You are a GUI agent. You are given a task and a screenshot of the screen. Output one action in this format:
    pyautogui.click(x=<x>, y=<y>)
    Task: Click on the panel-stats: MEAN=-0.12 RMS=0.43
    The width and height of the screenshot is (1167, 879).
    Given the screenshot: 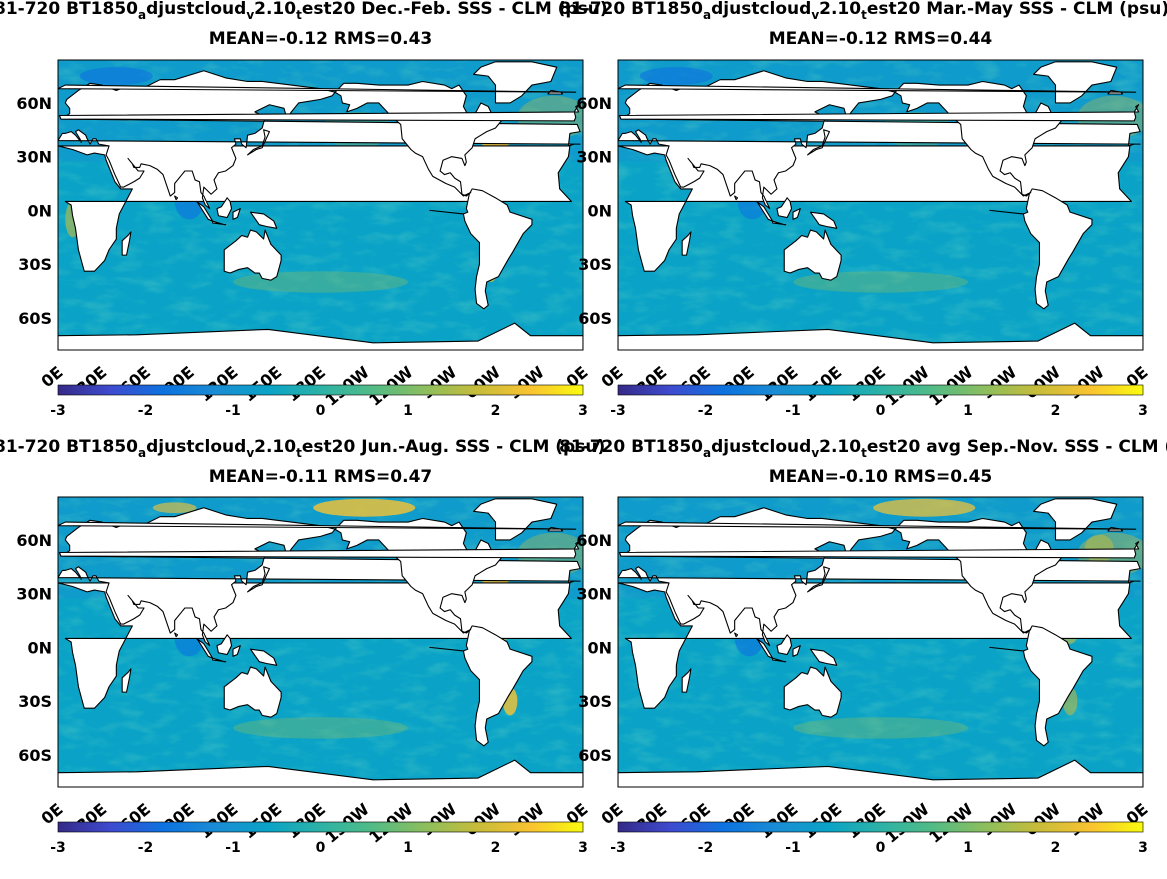 What is the action you would take?
    pyautogui.click(x=321, y=39)
    